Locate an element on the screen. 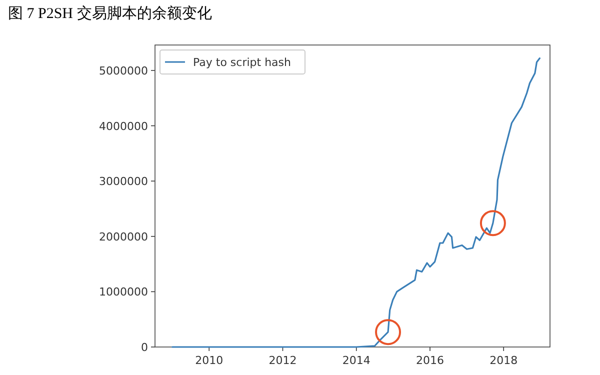  y-tick-label: 5000000 is located at coordinates (123, 71).